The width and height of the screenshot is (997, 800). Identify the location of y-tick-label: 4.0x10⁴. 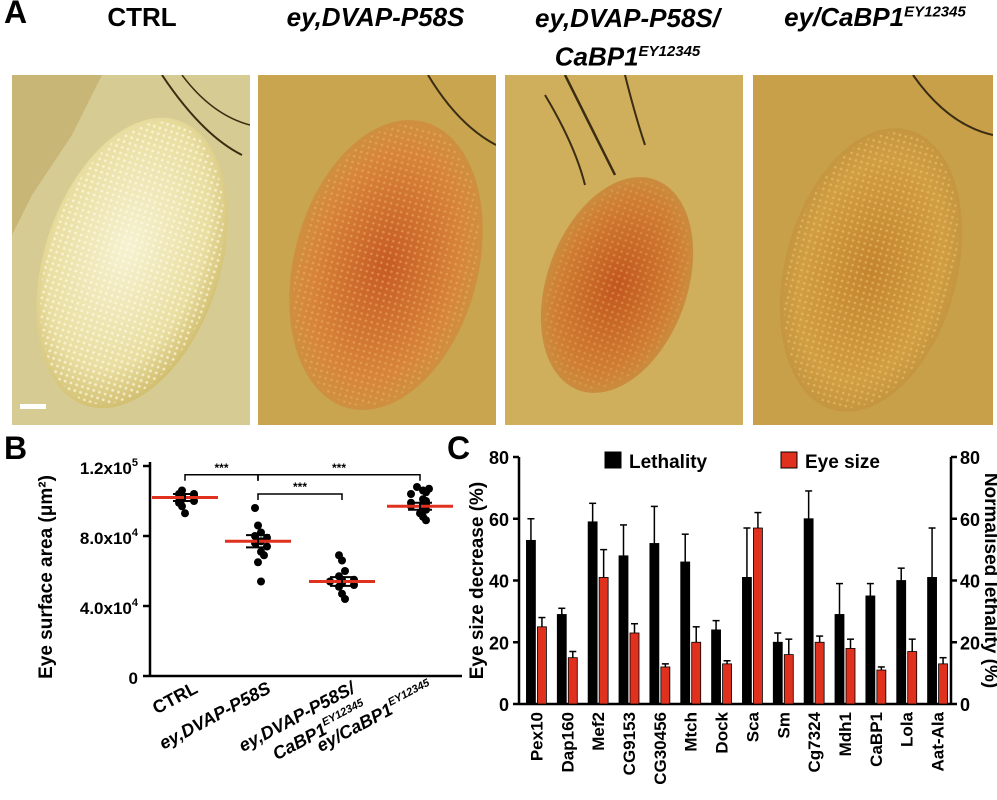
(109, 607).